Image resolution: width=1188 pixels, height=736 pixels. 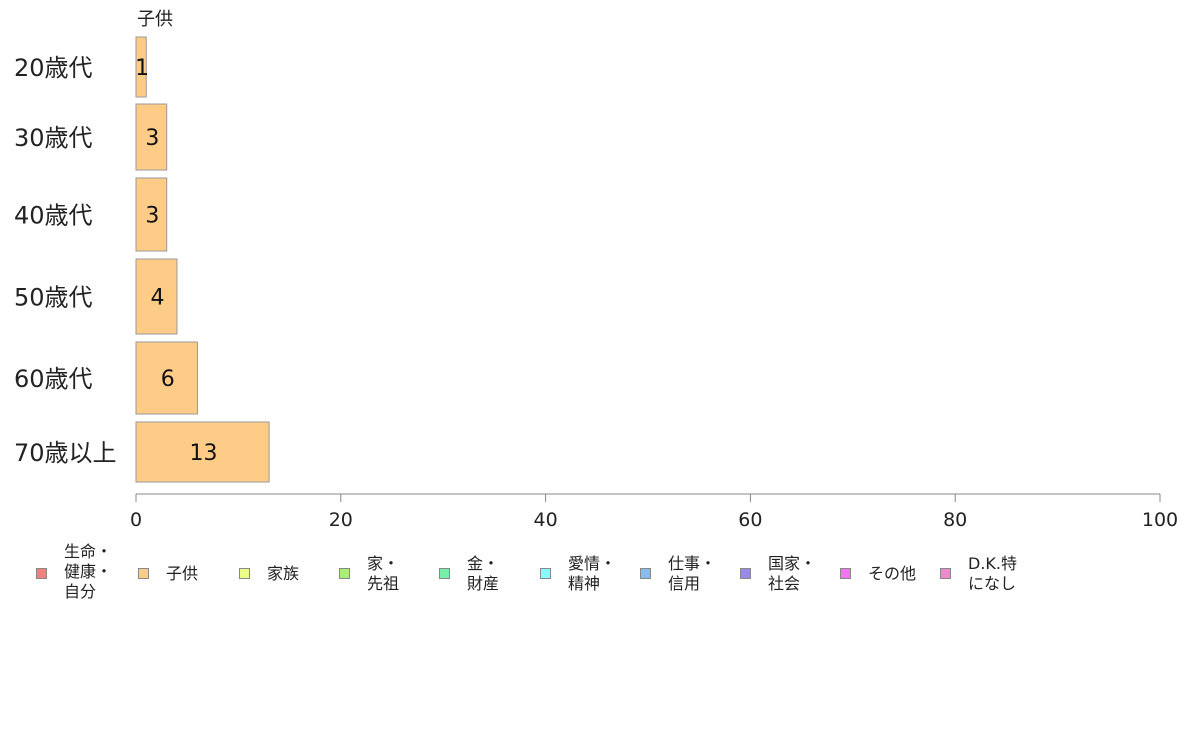 I want to click on x-tick-label: 60, so click(x=750, y=520).